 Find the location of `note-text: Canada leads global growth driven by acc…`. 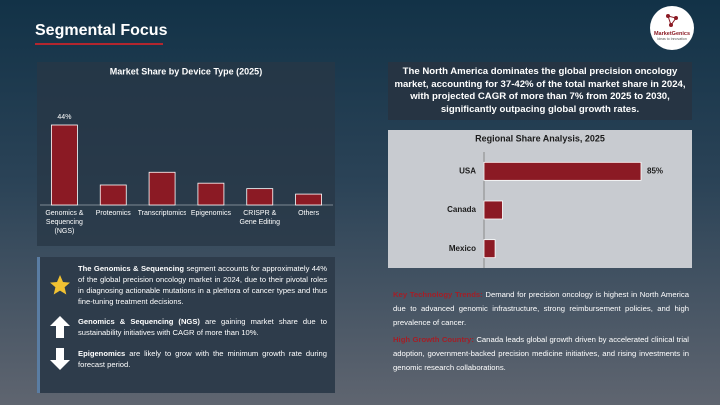

note-text: Canada leads global growth driven by acc… is located at coordinates (541, 353).